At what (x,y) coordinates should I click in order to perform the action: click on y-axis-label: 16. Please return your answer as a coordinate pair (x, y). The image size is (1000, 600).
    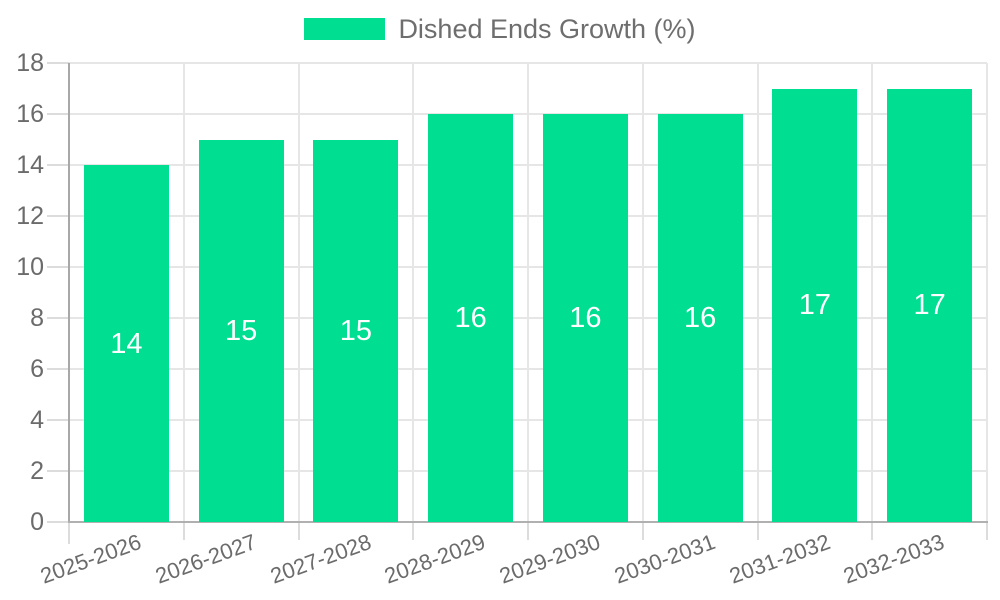
    Looking at the image, I should click on (30, 114).